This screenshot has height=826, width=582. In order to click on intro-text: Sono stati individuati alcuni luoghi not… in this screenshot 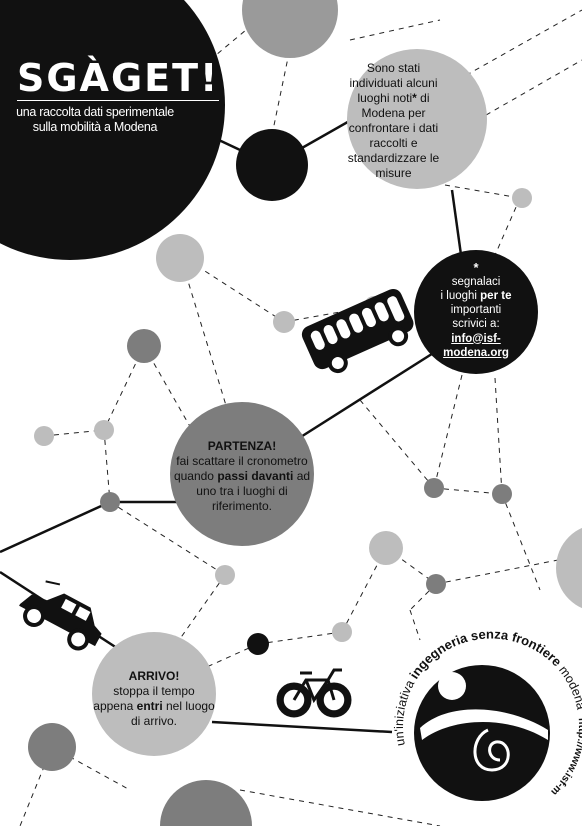, I will do `click(393, 120)`.